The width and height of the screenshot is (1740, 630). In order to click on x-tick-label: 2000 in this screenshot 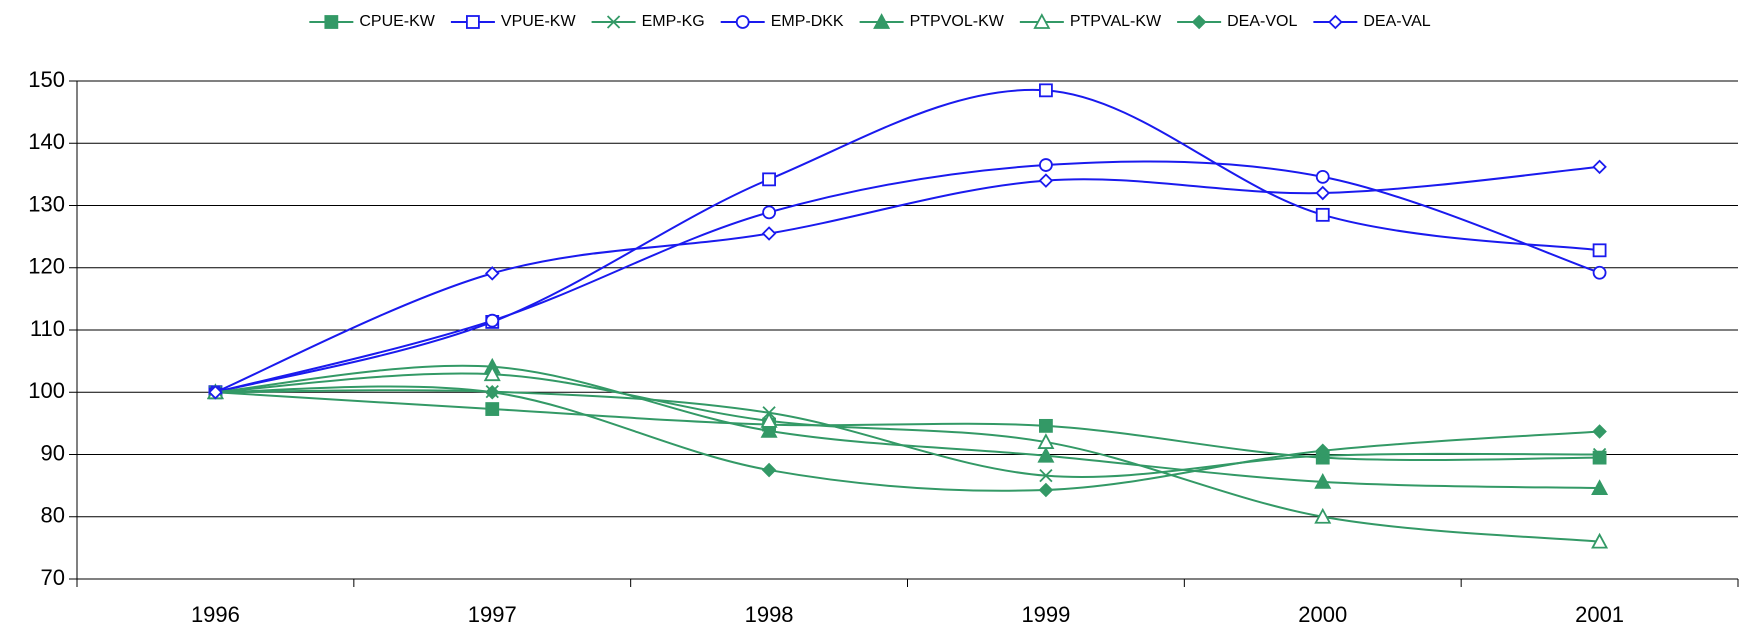, I will do `click(1322, 614)`.